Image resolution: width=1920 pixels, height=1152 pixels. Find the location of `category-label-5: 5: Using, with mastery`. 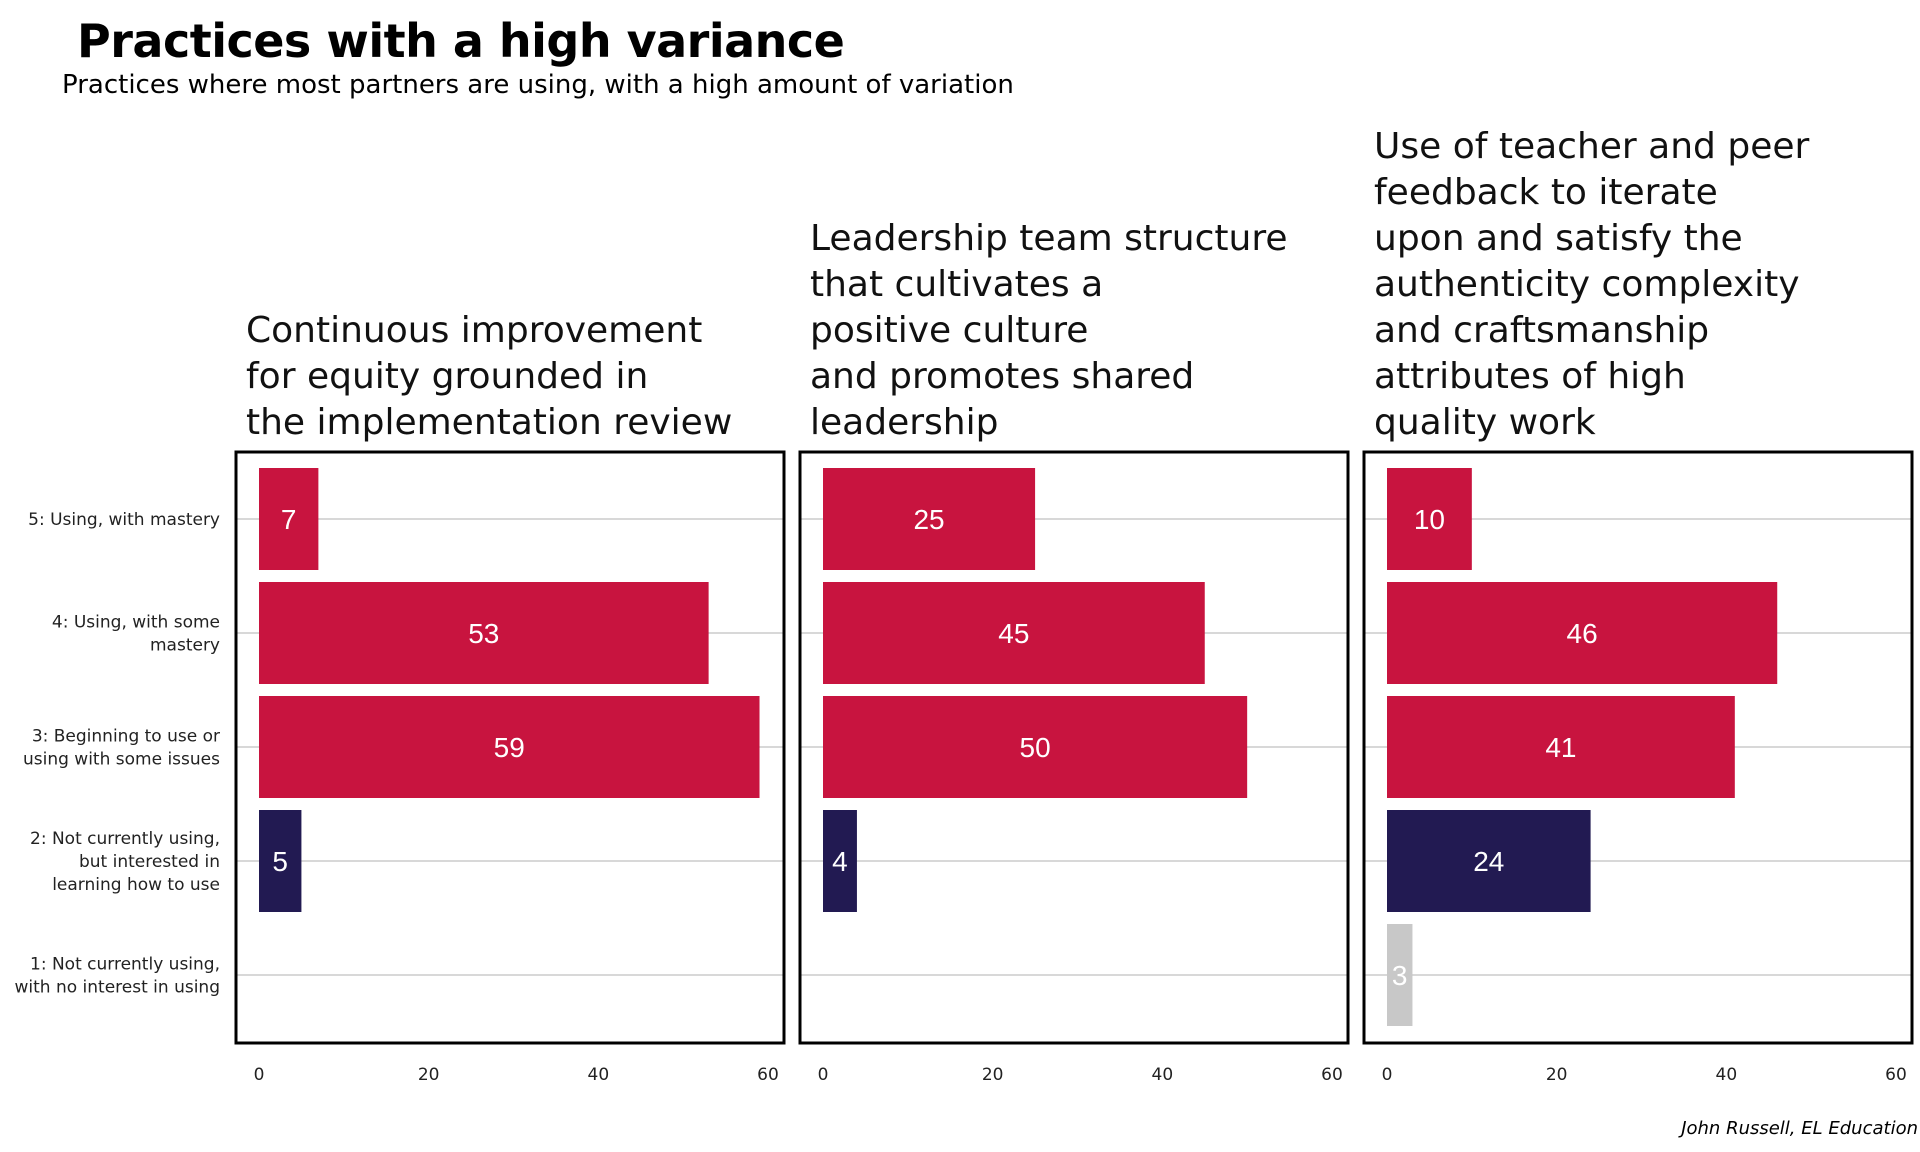

category-label-5: 5: Using, with mastery is located at coordinates (124, 520).